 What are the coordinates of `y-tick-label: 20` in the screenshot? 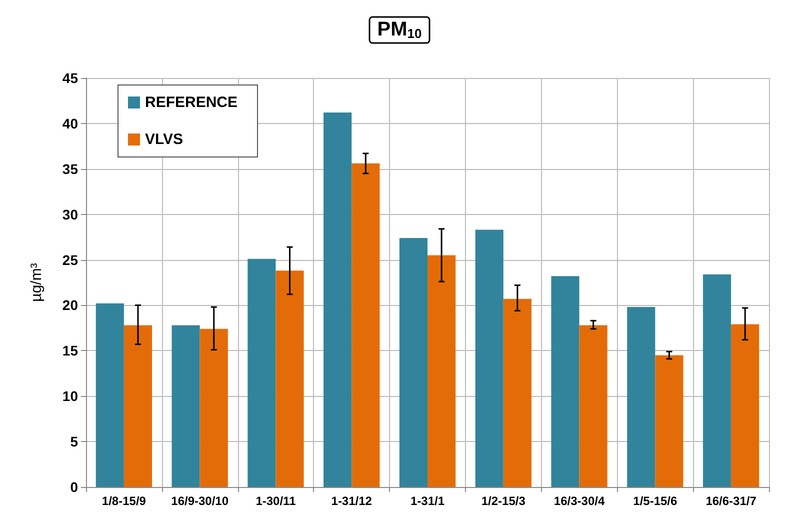 It's located at (70, 305).